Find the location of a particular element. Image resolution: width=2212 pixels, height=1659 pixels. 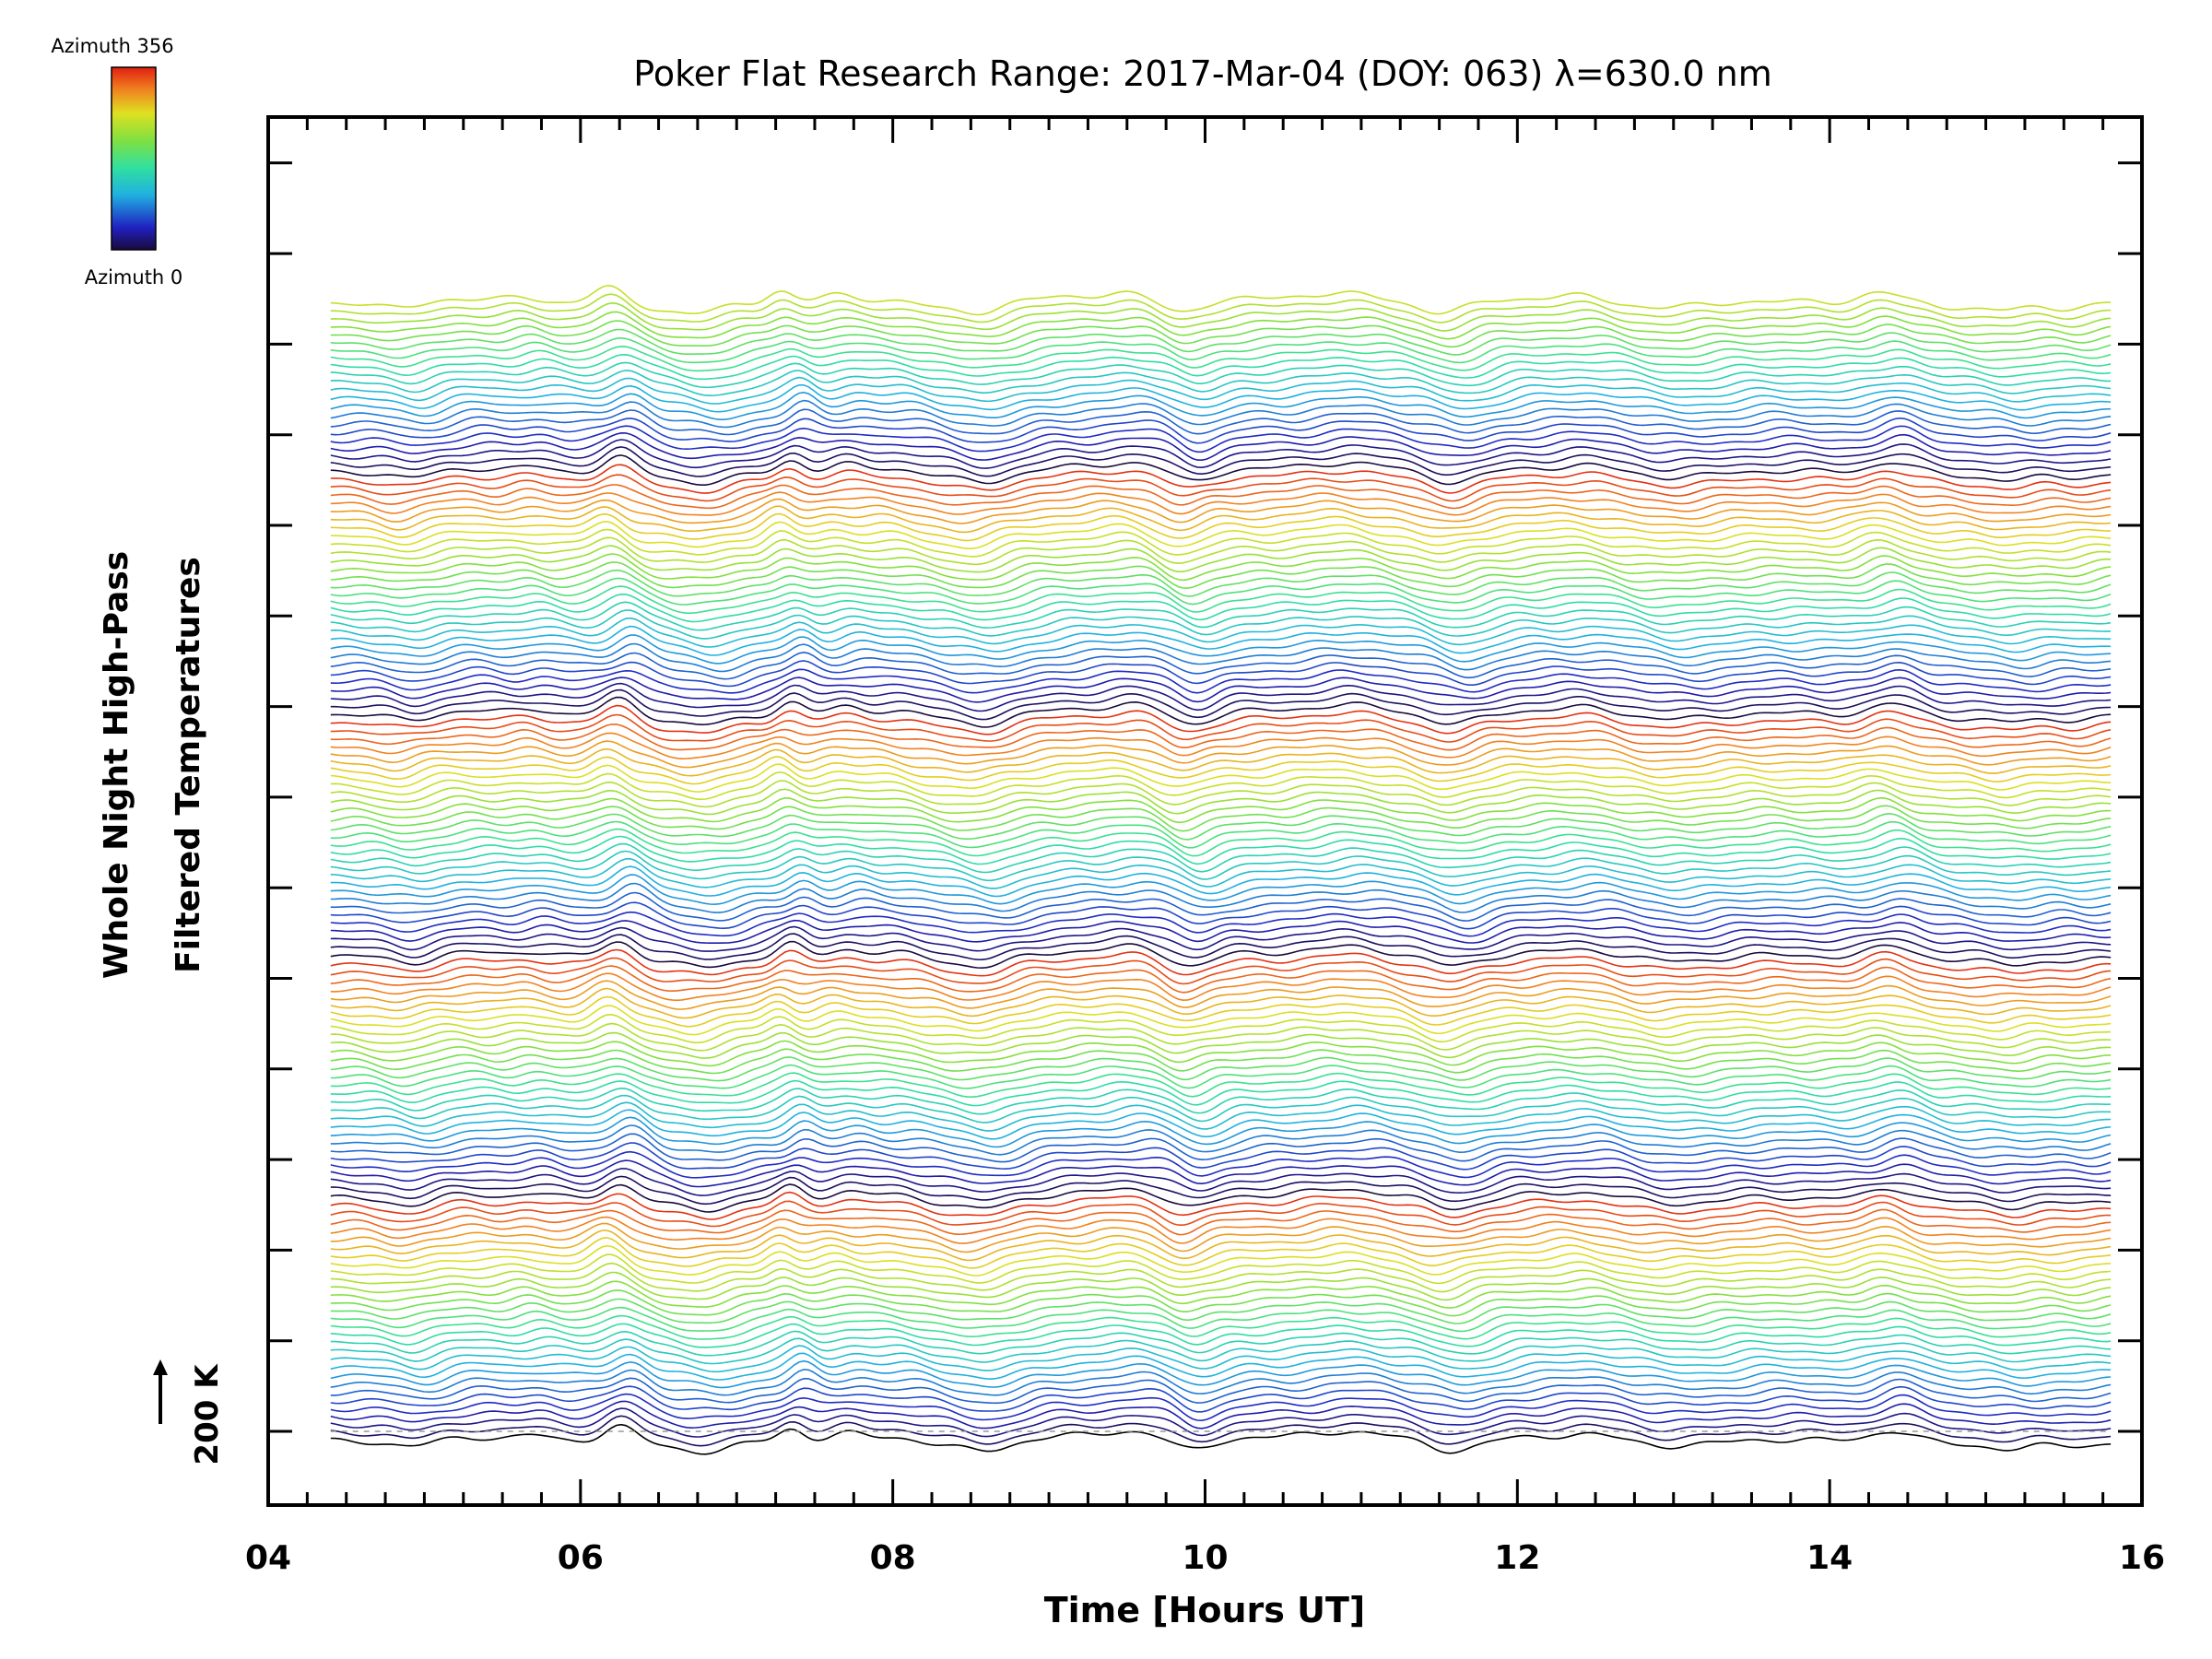

x-tick-label: 06 is located at coordinates (581, 1558).